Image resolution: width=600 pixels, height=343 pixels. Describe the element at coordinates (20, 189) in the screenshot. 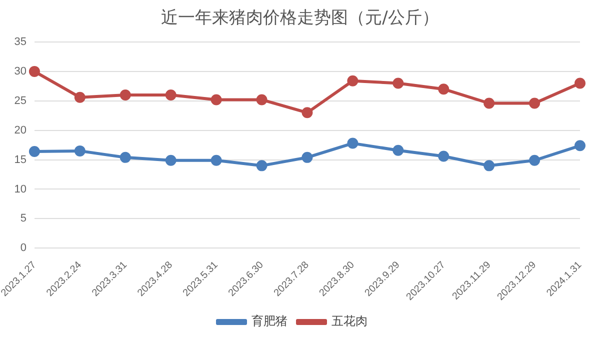

I see `y-tick-label: 10` at that location.